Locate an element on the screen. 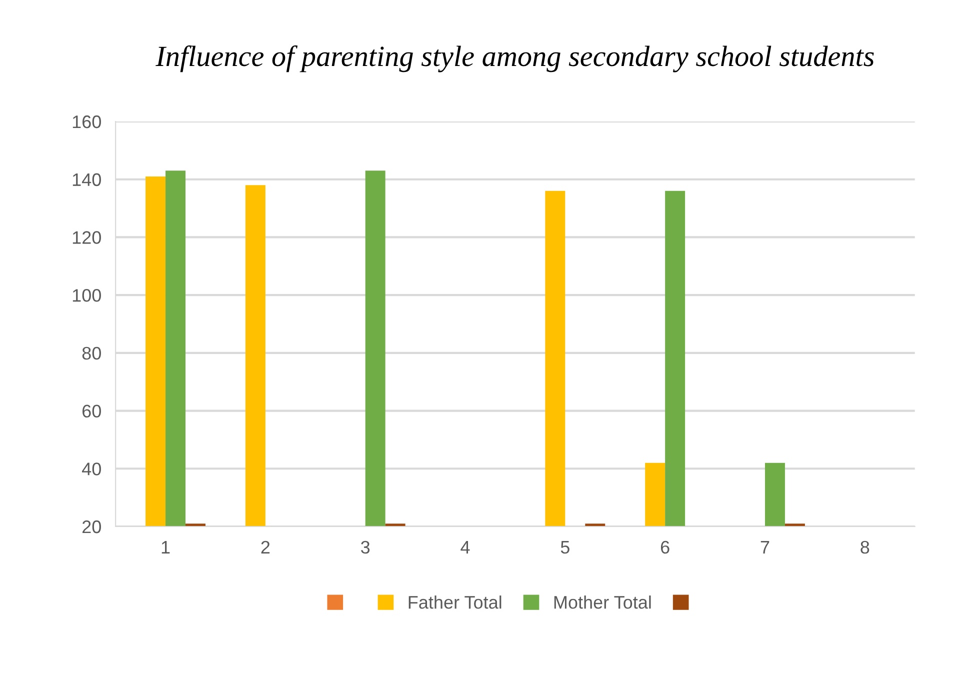 This screenshot has width=963, height=675. x-tick-label: 2 is located at coordinates (265, 547).